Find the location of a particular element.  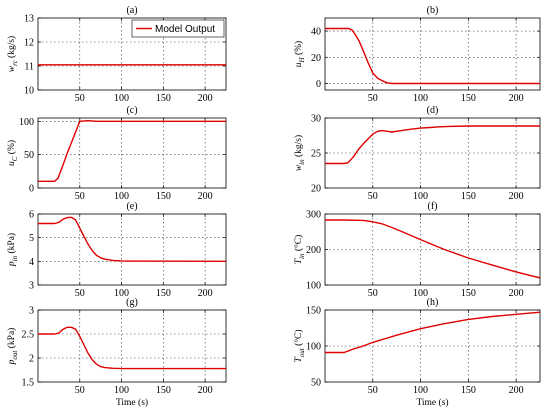

subplot-7: (h) 50 100 150 200 50 100 150 Tout (°C) Time (s) is located at coordinates (417, 352).